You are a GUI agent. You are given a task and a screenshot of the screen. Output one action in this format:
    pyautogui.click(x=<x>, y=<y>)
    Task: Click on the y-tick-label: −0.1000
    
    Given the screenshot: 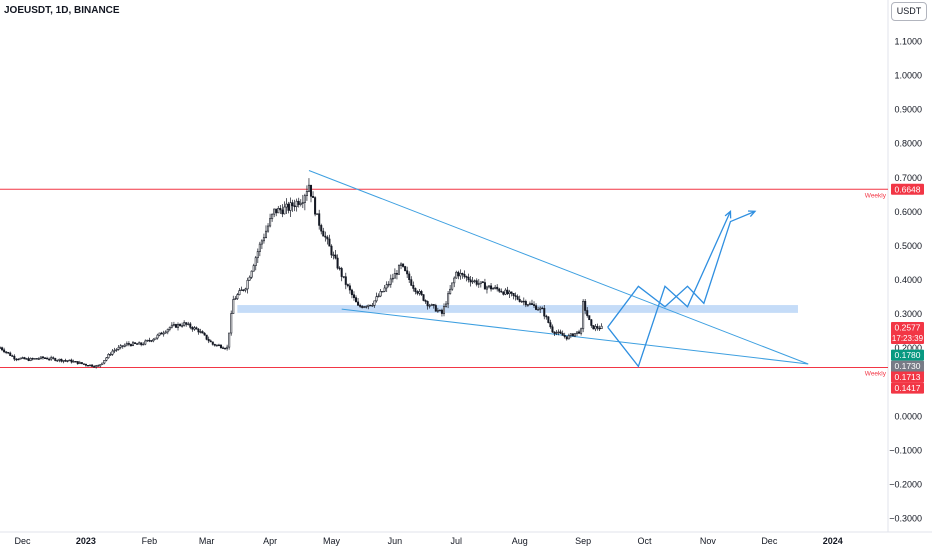 What is the action you would take?
    pyautogui.click(x=905, y=450)
    